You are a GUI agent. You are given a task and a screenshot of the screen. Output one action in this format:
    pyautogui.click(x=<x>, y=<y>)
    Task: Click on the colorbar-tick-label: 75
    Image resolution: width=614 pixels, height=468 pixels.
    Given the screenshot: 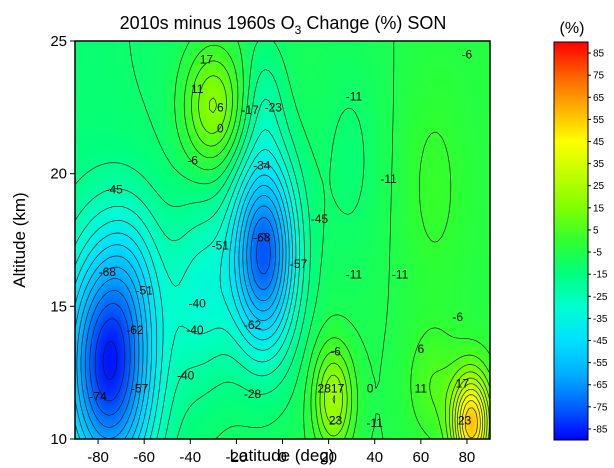 What is the action you would take?
    pyautogui.click(x=599, y=76)
    